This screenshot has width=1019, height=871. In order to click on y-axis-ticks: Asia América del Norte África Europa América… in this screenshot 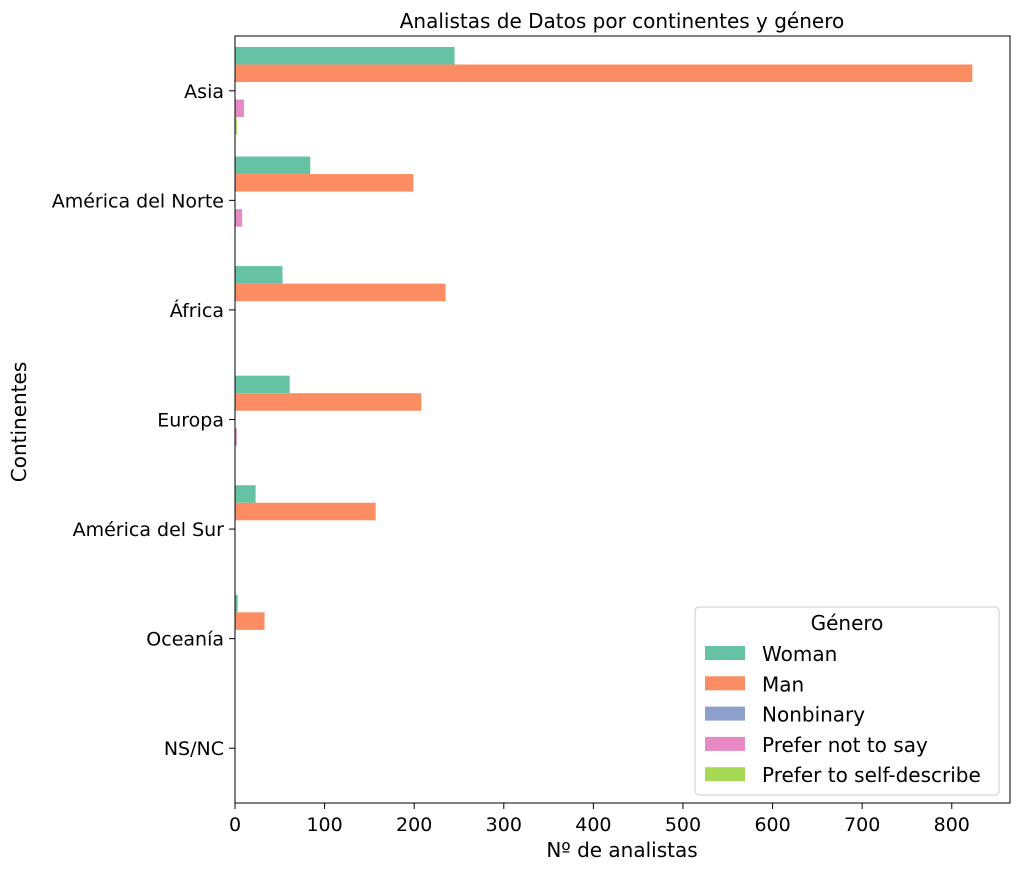, I will do `click(143, 420)`.